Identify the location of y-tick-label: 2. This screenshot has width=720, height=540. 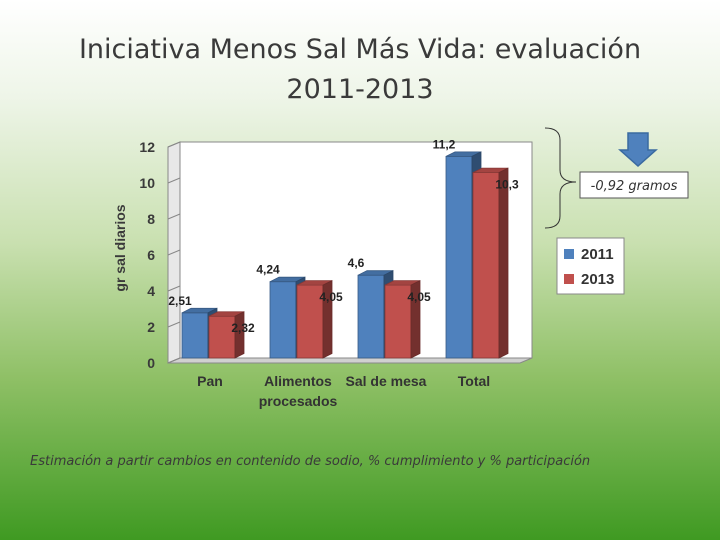
(151, 327).